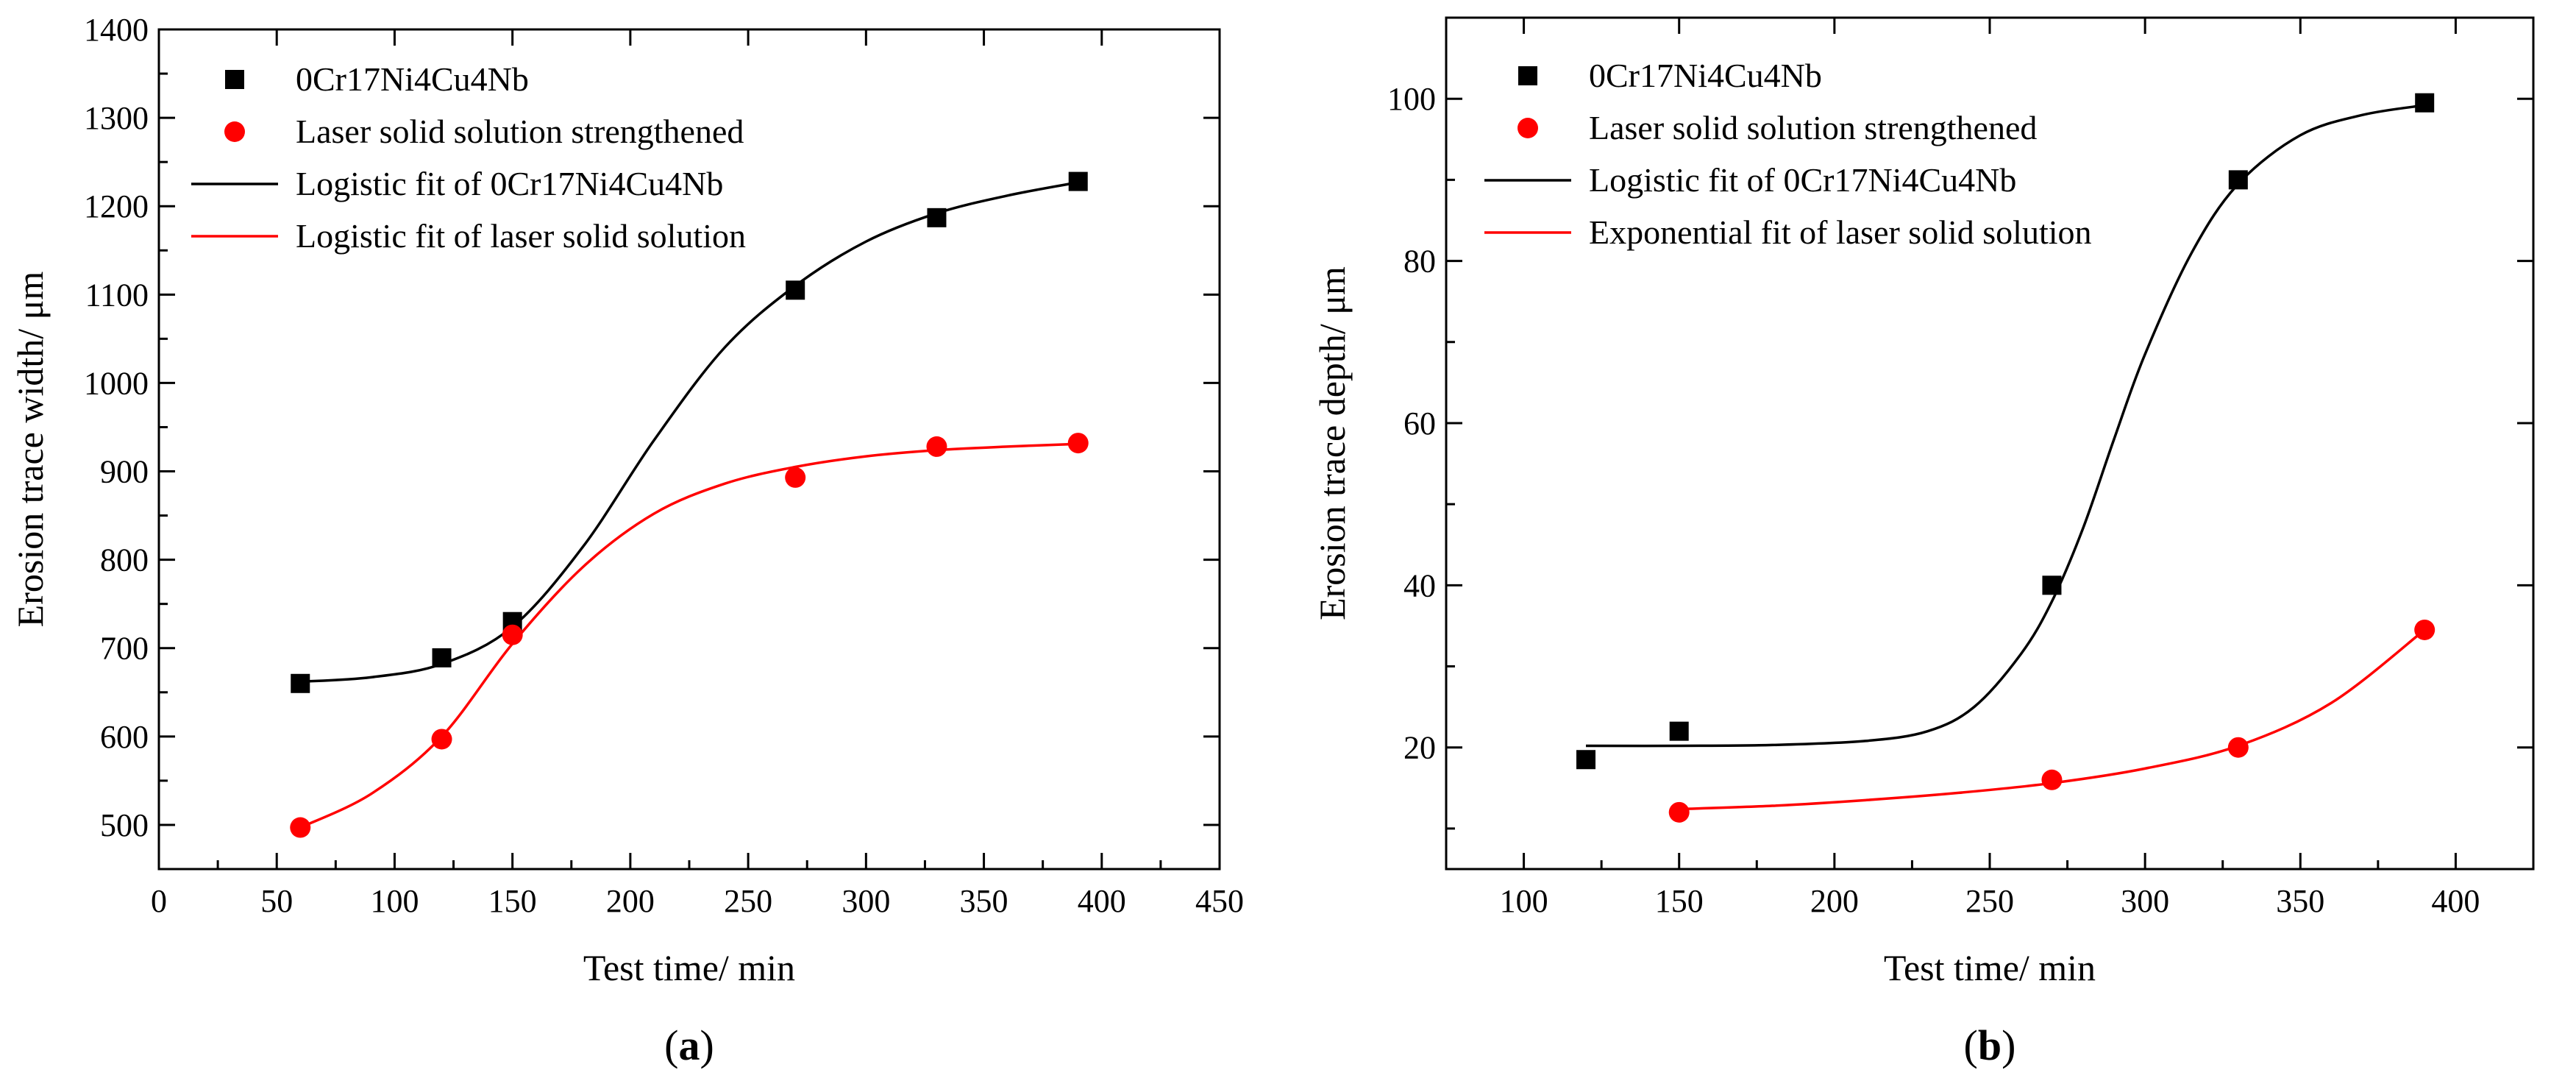 This screenshot has width=2576, height=1081. I want to click on y-axis-title: Erosion trace width/ μm, so click(30, 450).